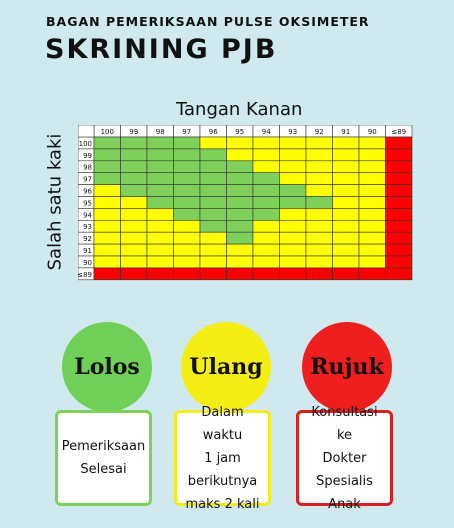  What do you see at coordinates (103, 469) in the screenshot?
I see `lolos-description-line: Selesai` at bounding box center [103, 469].